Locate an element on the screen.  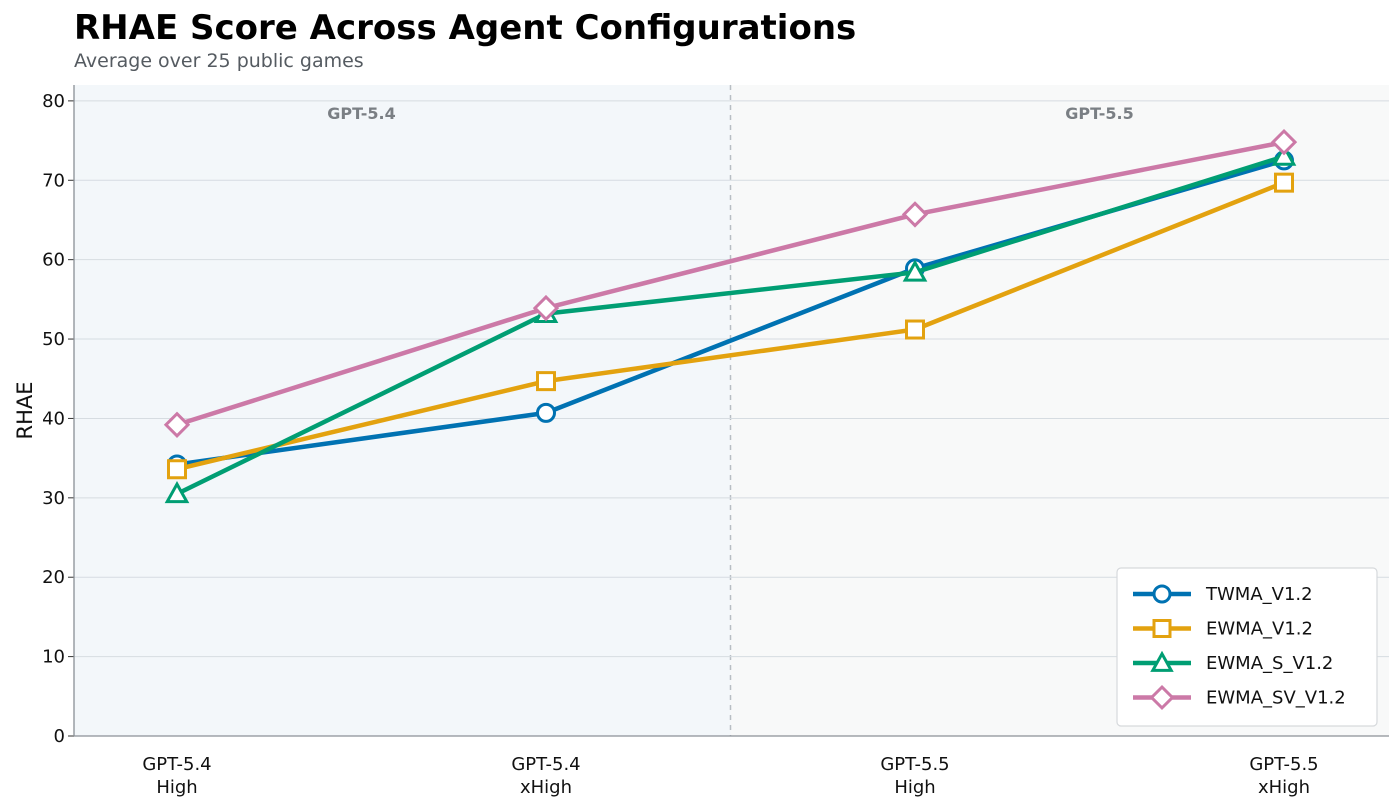
group-labels: GPT-5.4 GPT-5.5 is located at coordinates (730, 113).